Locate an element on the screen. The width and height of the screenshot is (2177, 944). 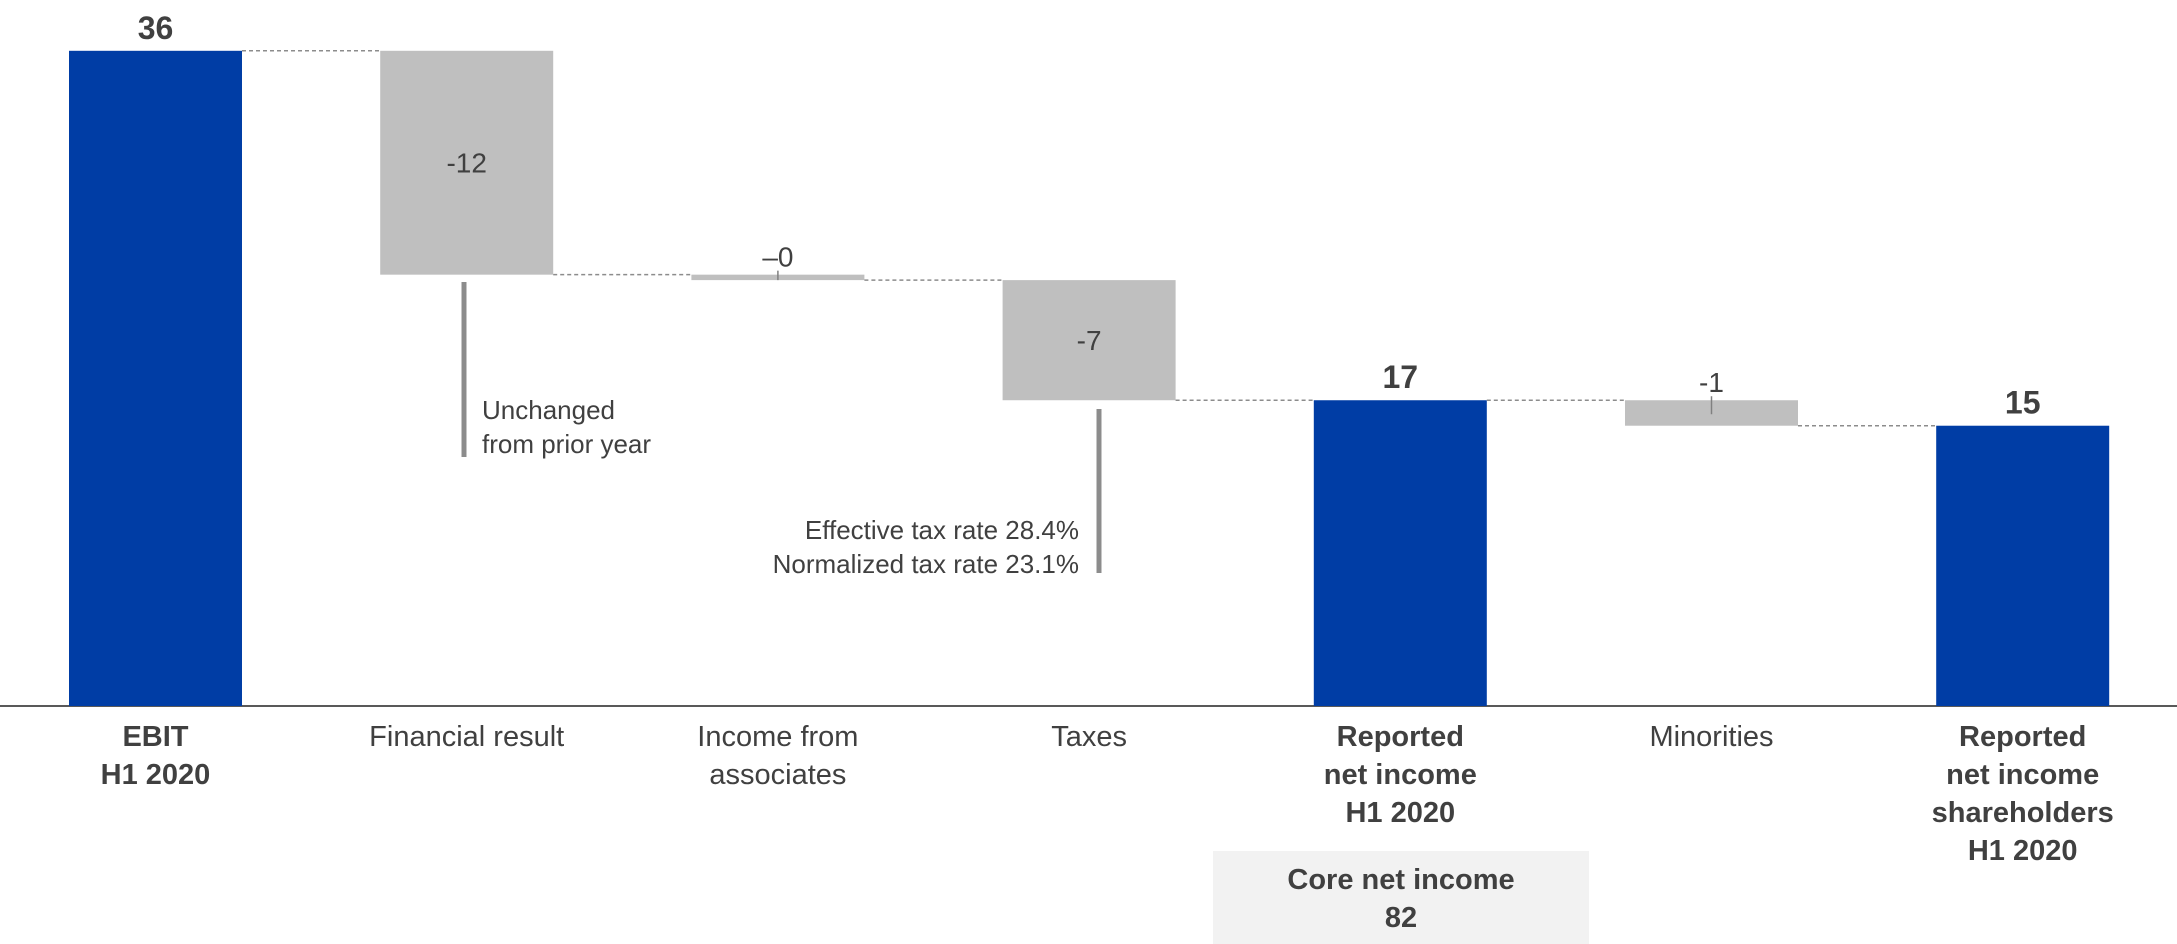
category-label-line: Minorities is located at coordinates (1711, 737).